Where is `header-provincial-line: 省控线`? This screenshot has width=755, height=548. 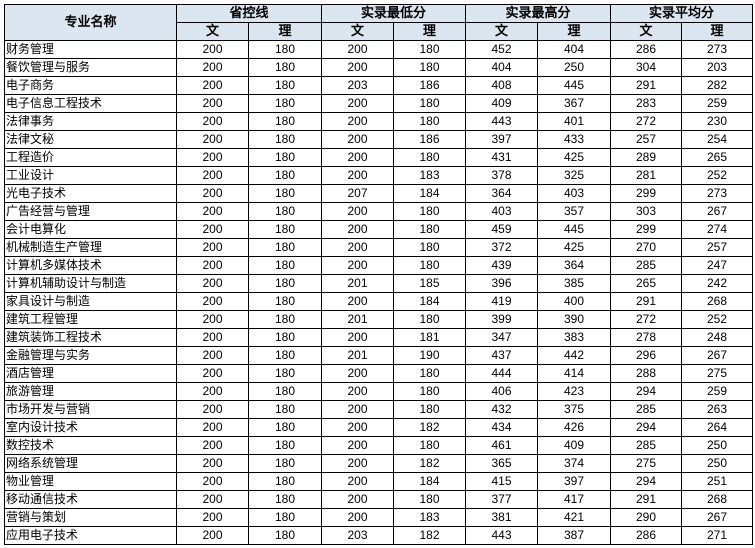
header-provincial-line: 省控线 is located at coordinates (249, 13).